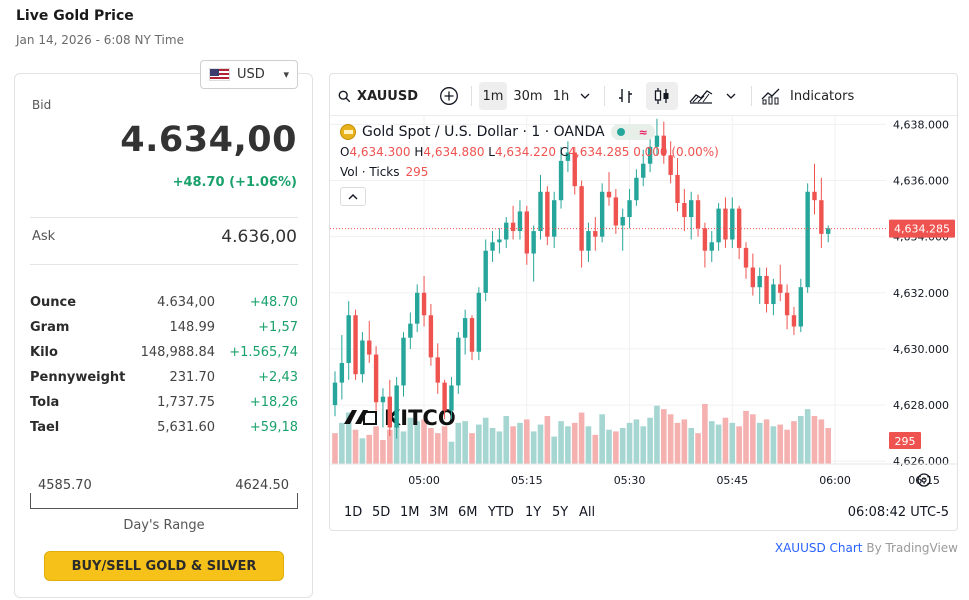 The image size is (969, 600). What do you see at coordinates (501, 512) in the screenshot?
I see `range-ytd: YTD` at bounding box center [501, 512].